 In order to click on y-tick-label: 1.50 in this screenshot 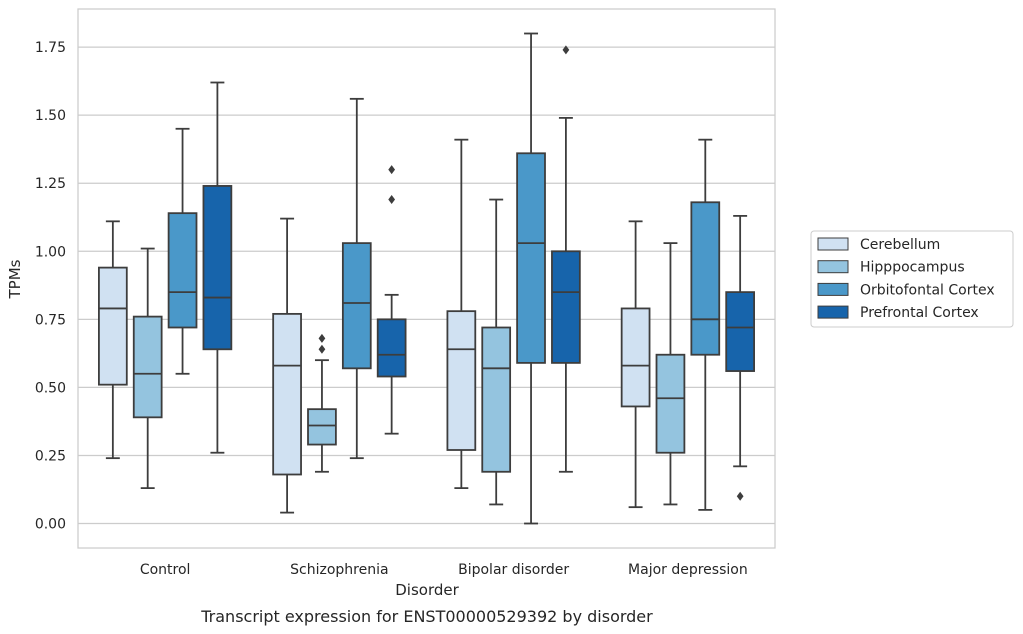, I will do `click(50, 116)`.